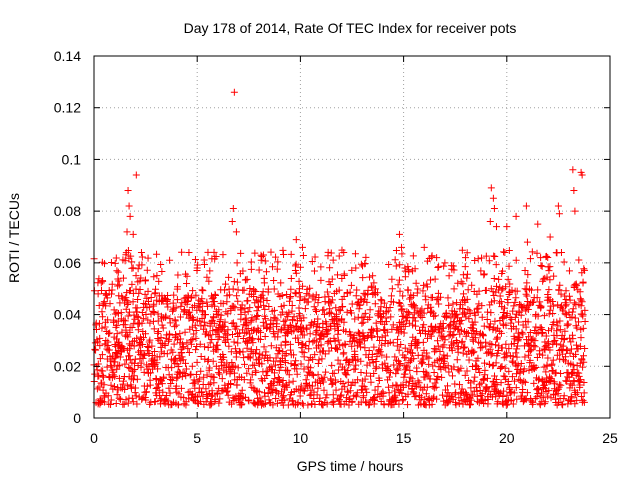 Image resolution: width=640 pixels, height=480 pixels. Describe the element at coordinates (610, 438) in the screenshot. I see `x-tick-label: 25` at that location.